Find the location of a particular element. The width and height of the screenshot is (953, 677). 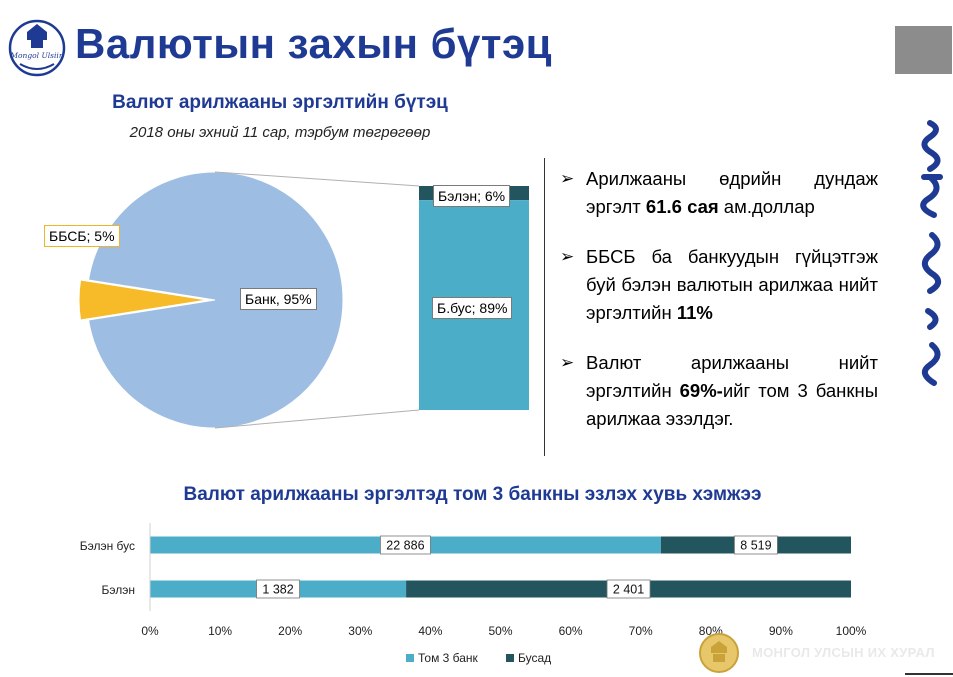

legend-label: Бусад is located at coordinates (534, 658).